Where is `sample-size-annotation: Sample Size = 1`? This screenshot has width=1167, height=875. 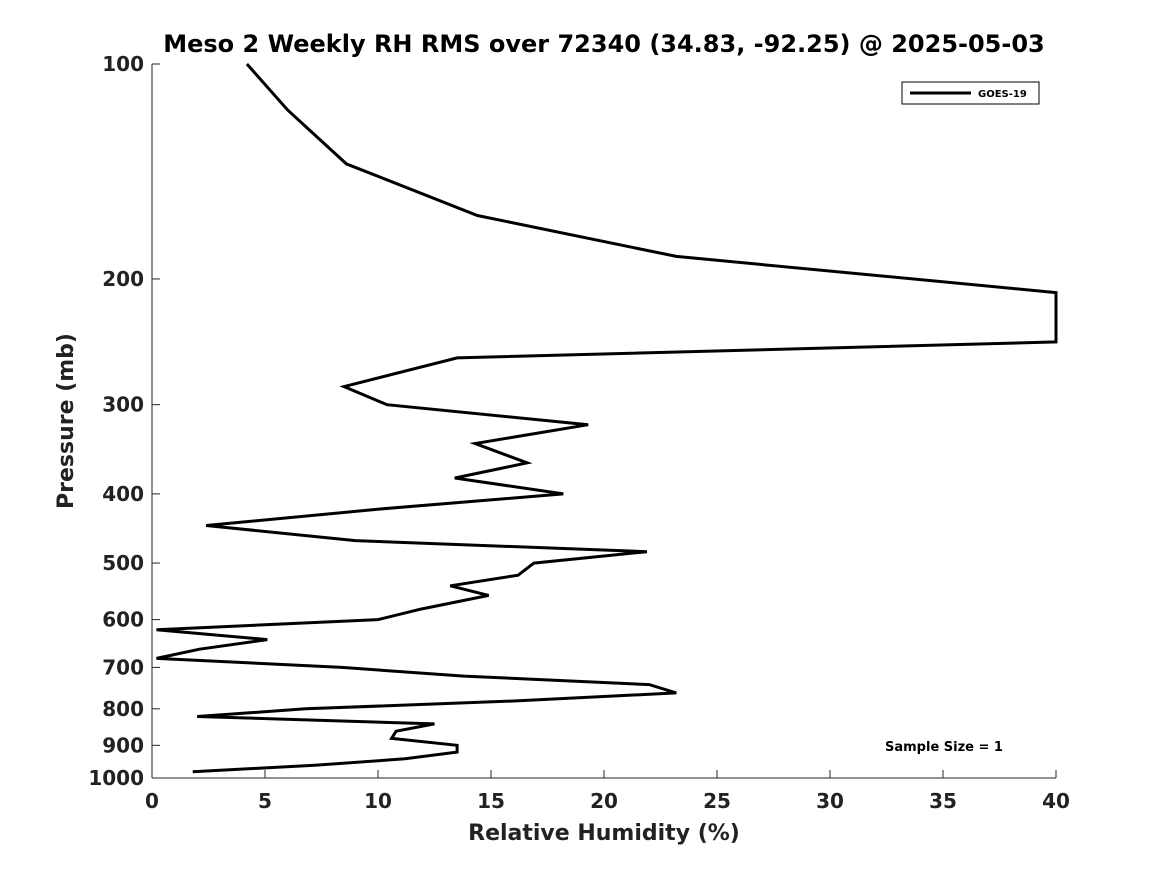 sample-size-annotation: Sample Size = 1 is located at coordinates (944, 747).